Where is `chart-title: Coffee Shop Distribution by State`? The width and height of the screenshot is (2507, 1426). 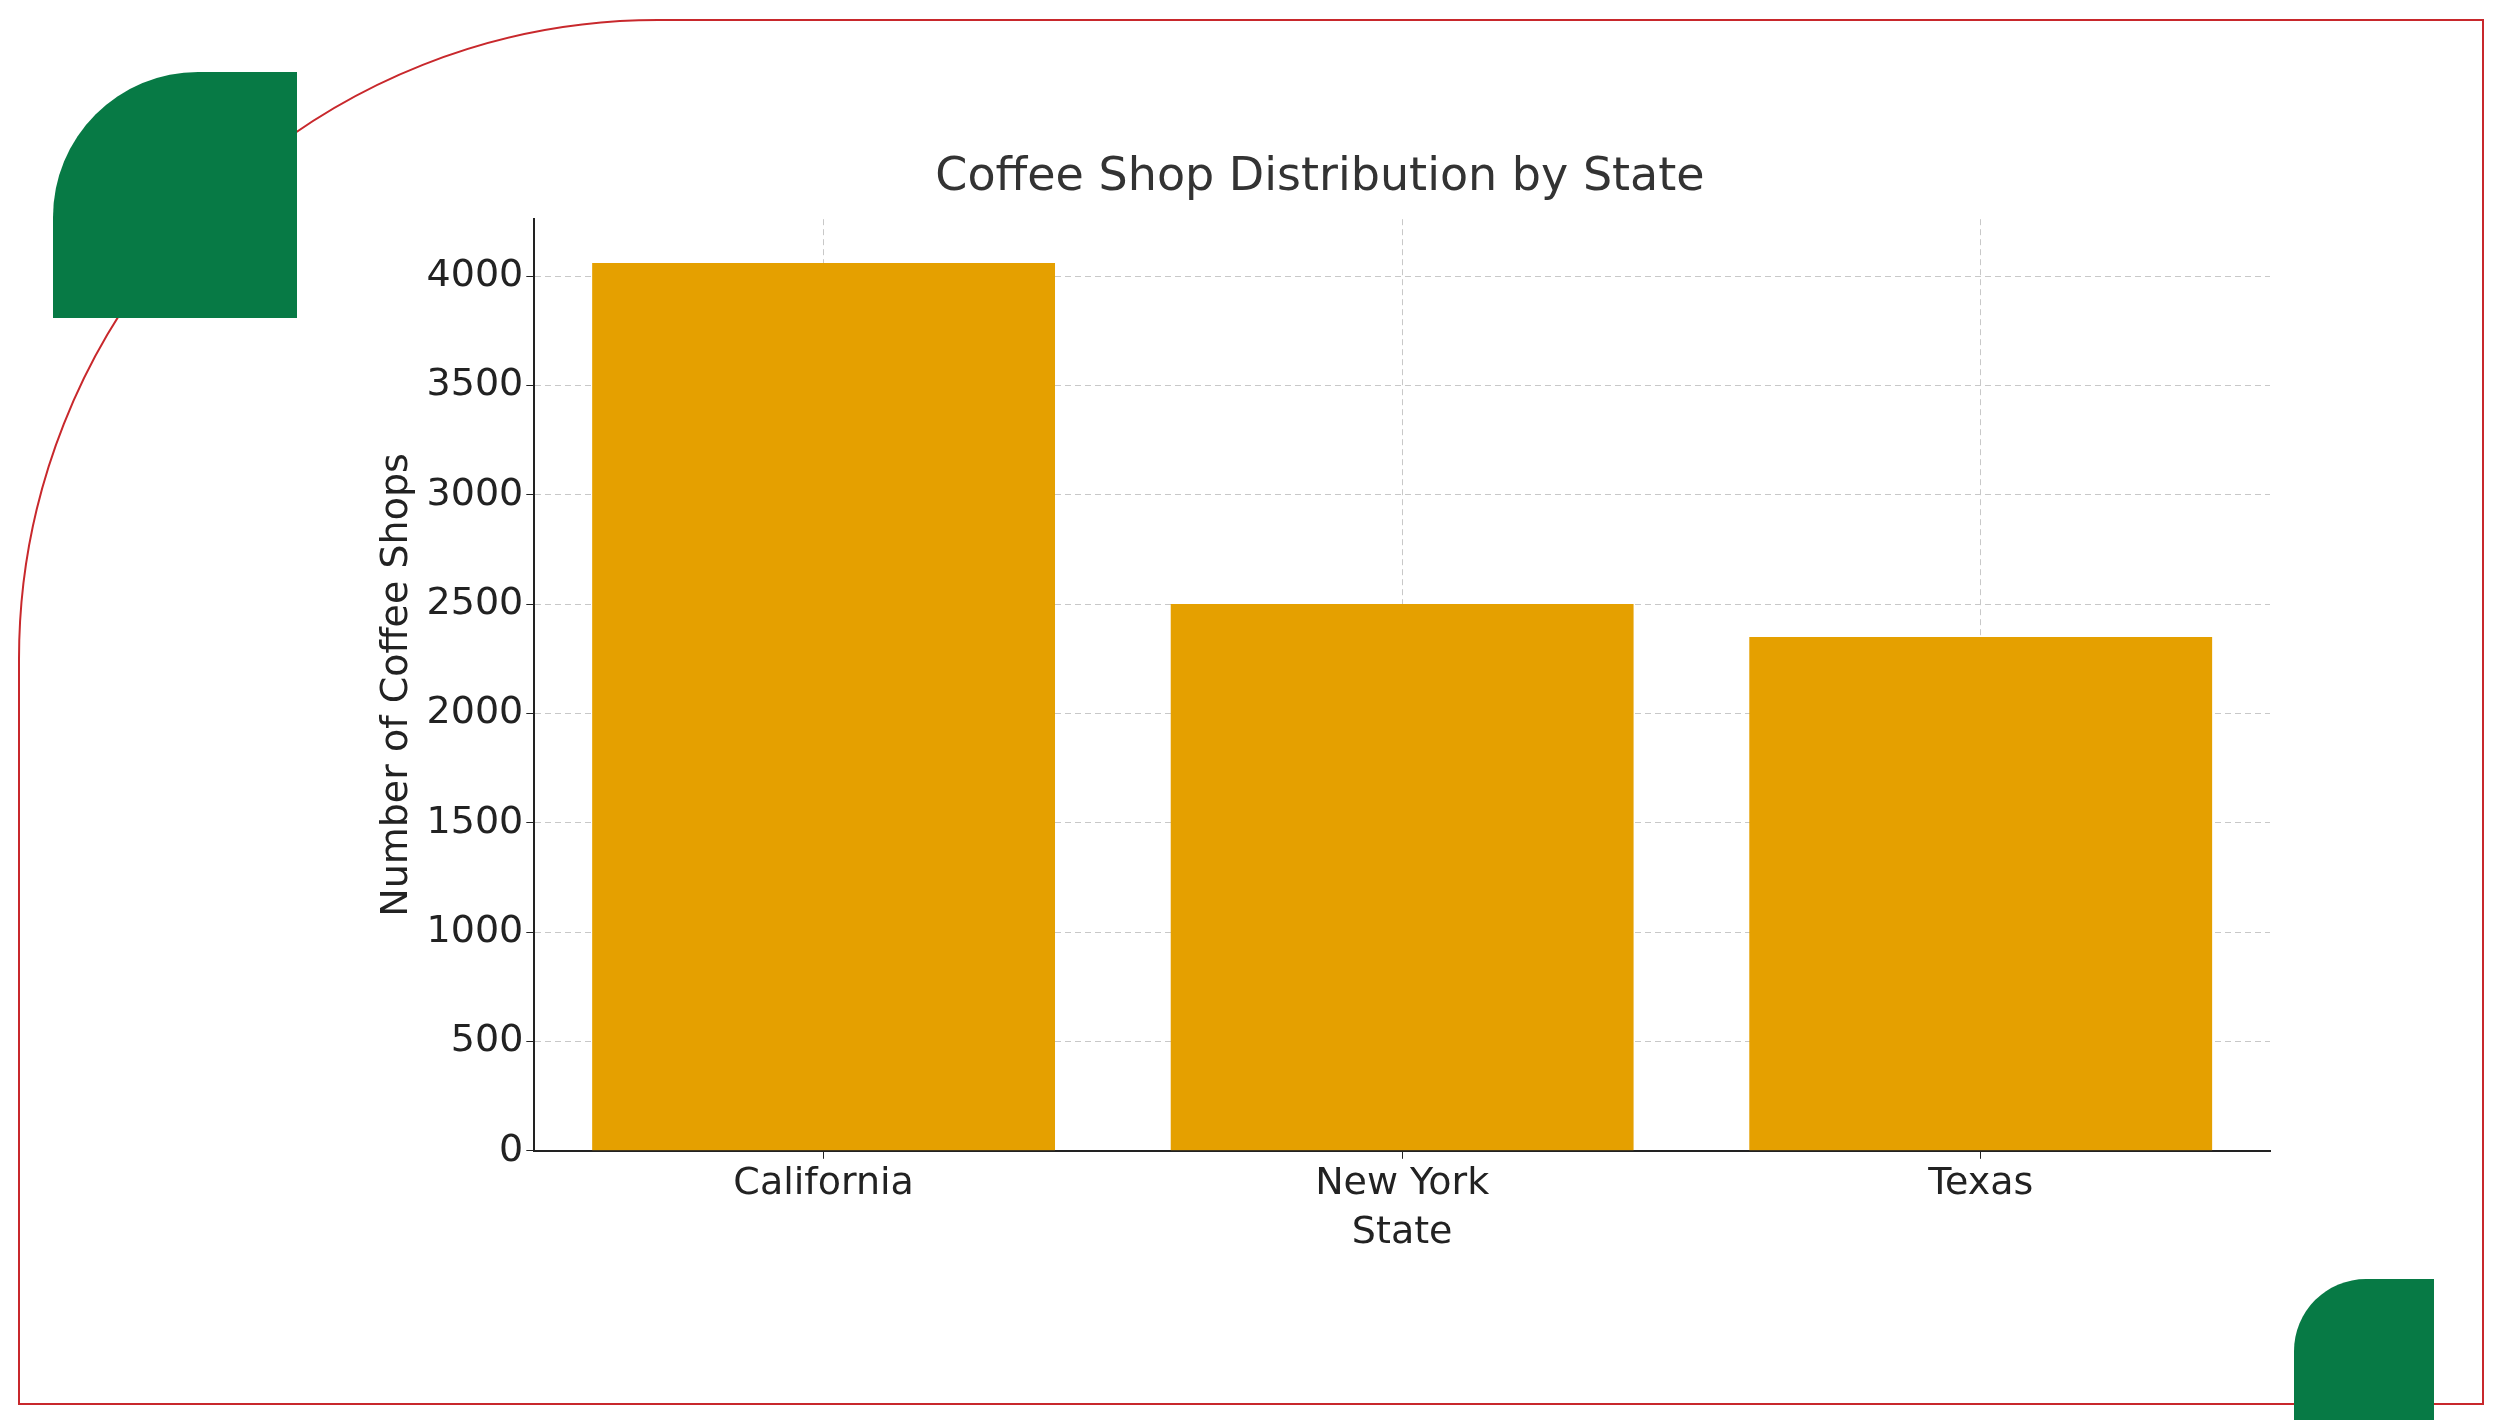 chart-title: Coffee Shop Distribution by State is located at coordinates (1320, 173).